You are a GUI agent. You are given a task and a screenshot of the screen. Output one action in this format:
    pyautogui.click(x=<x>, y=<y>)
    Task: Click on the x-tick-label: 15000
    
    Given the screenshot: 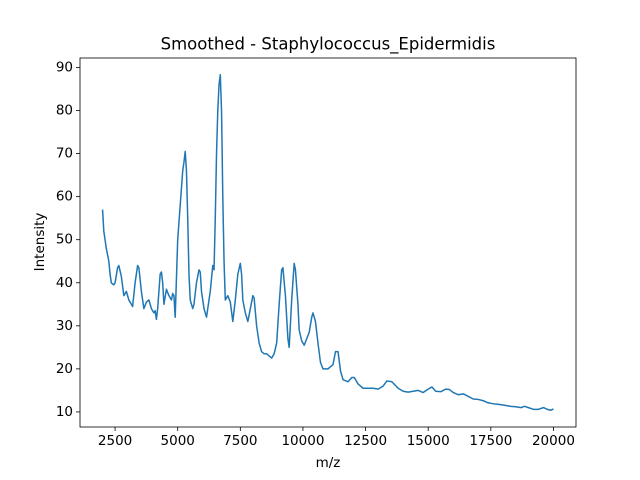 What is the action you would take?
    pyautogui.click(x=428, y=441)
    